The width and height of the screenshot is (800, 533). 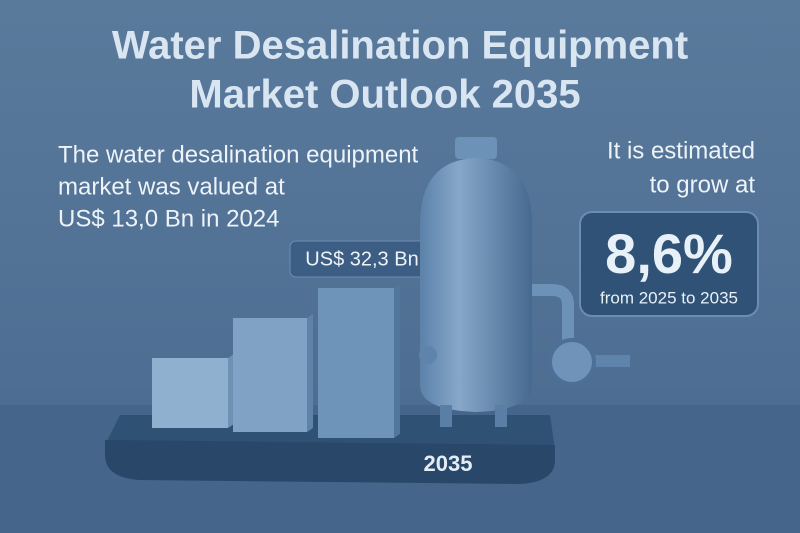 I want to click on right-text: to grow at, so click(x=703, y=184).